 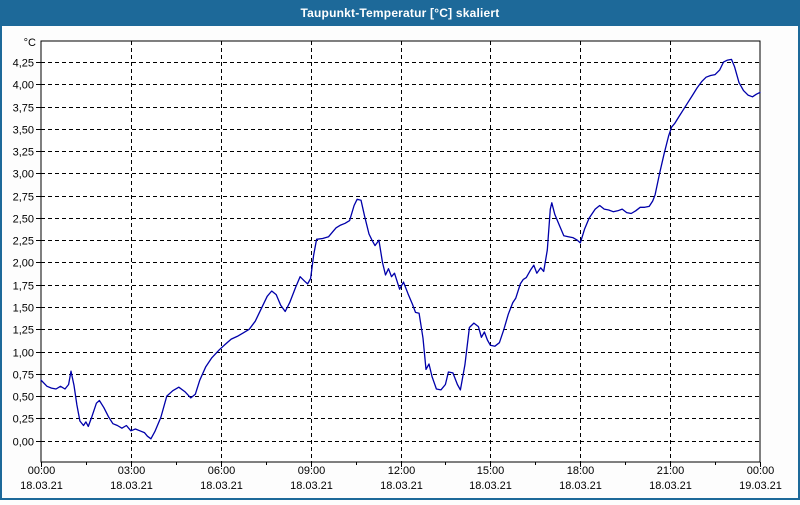 I want to click on page-title: Taupunkt-Temperatur [°C] skaliert, so click(x=400, y=13).